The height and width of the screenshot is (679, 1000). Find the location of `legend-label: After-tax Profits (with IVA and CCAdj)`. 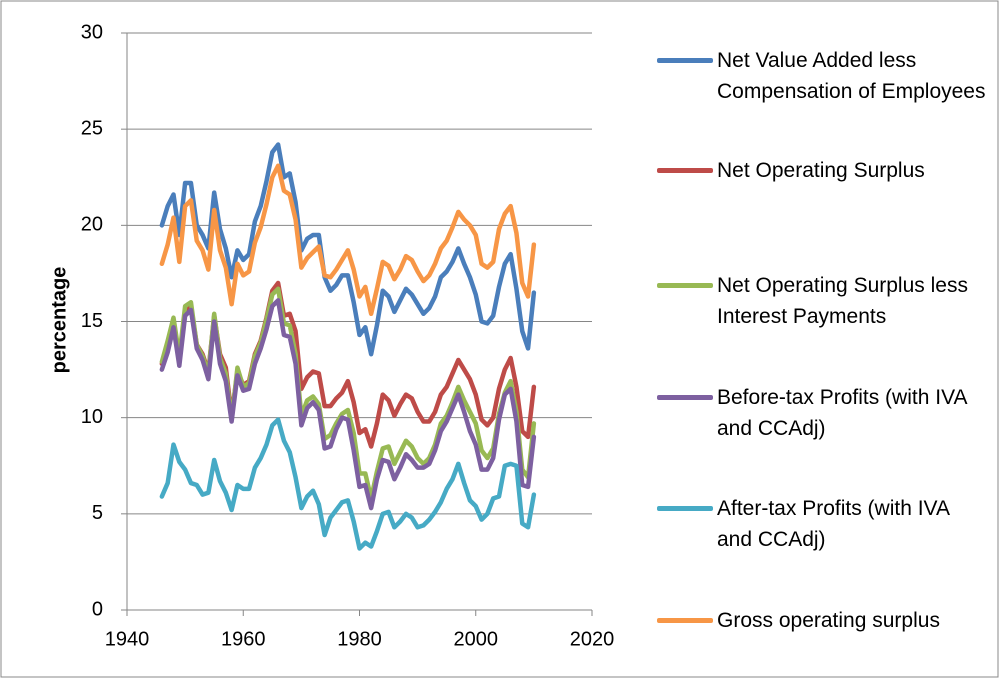

legend-label: After-tax Profits (with IVA and CCAdj) is located at coordinates (833, 524).